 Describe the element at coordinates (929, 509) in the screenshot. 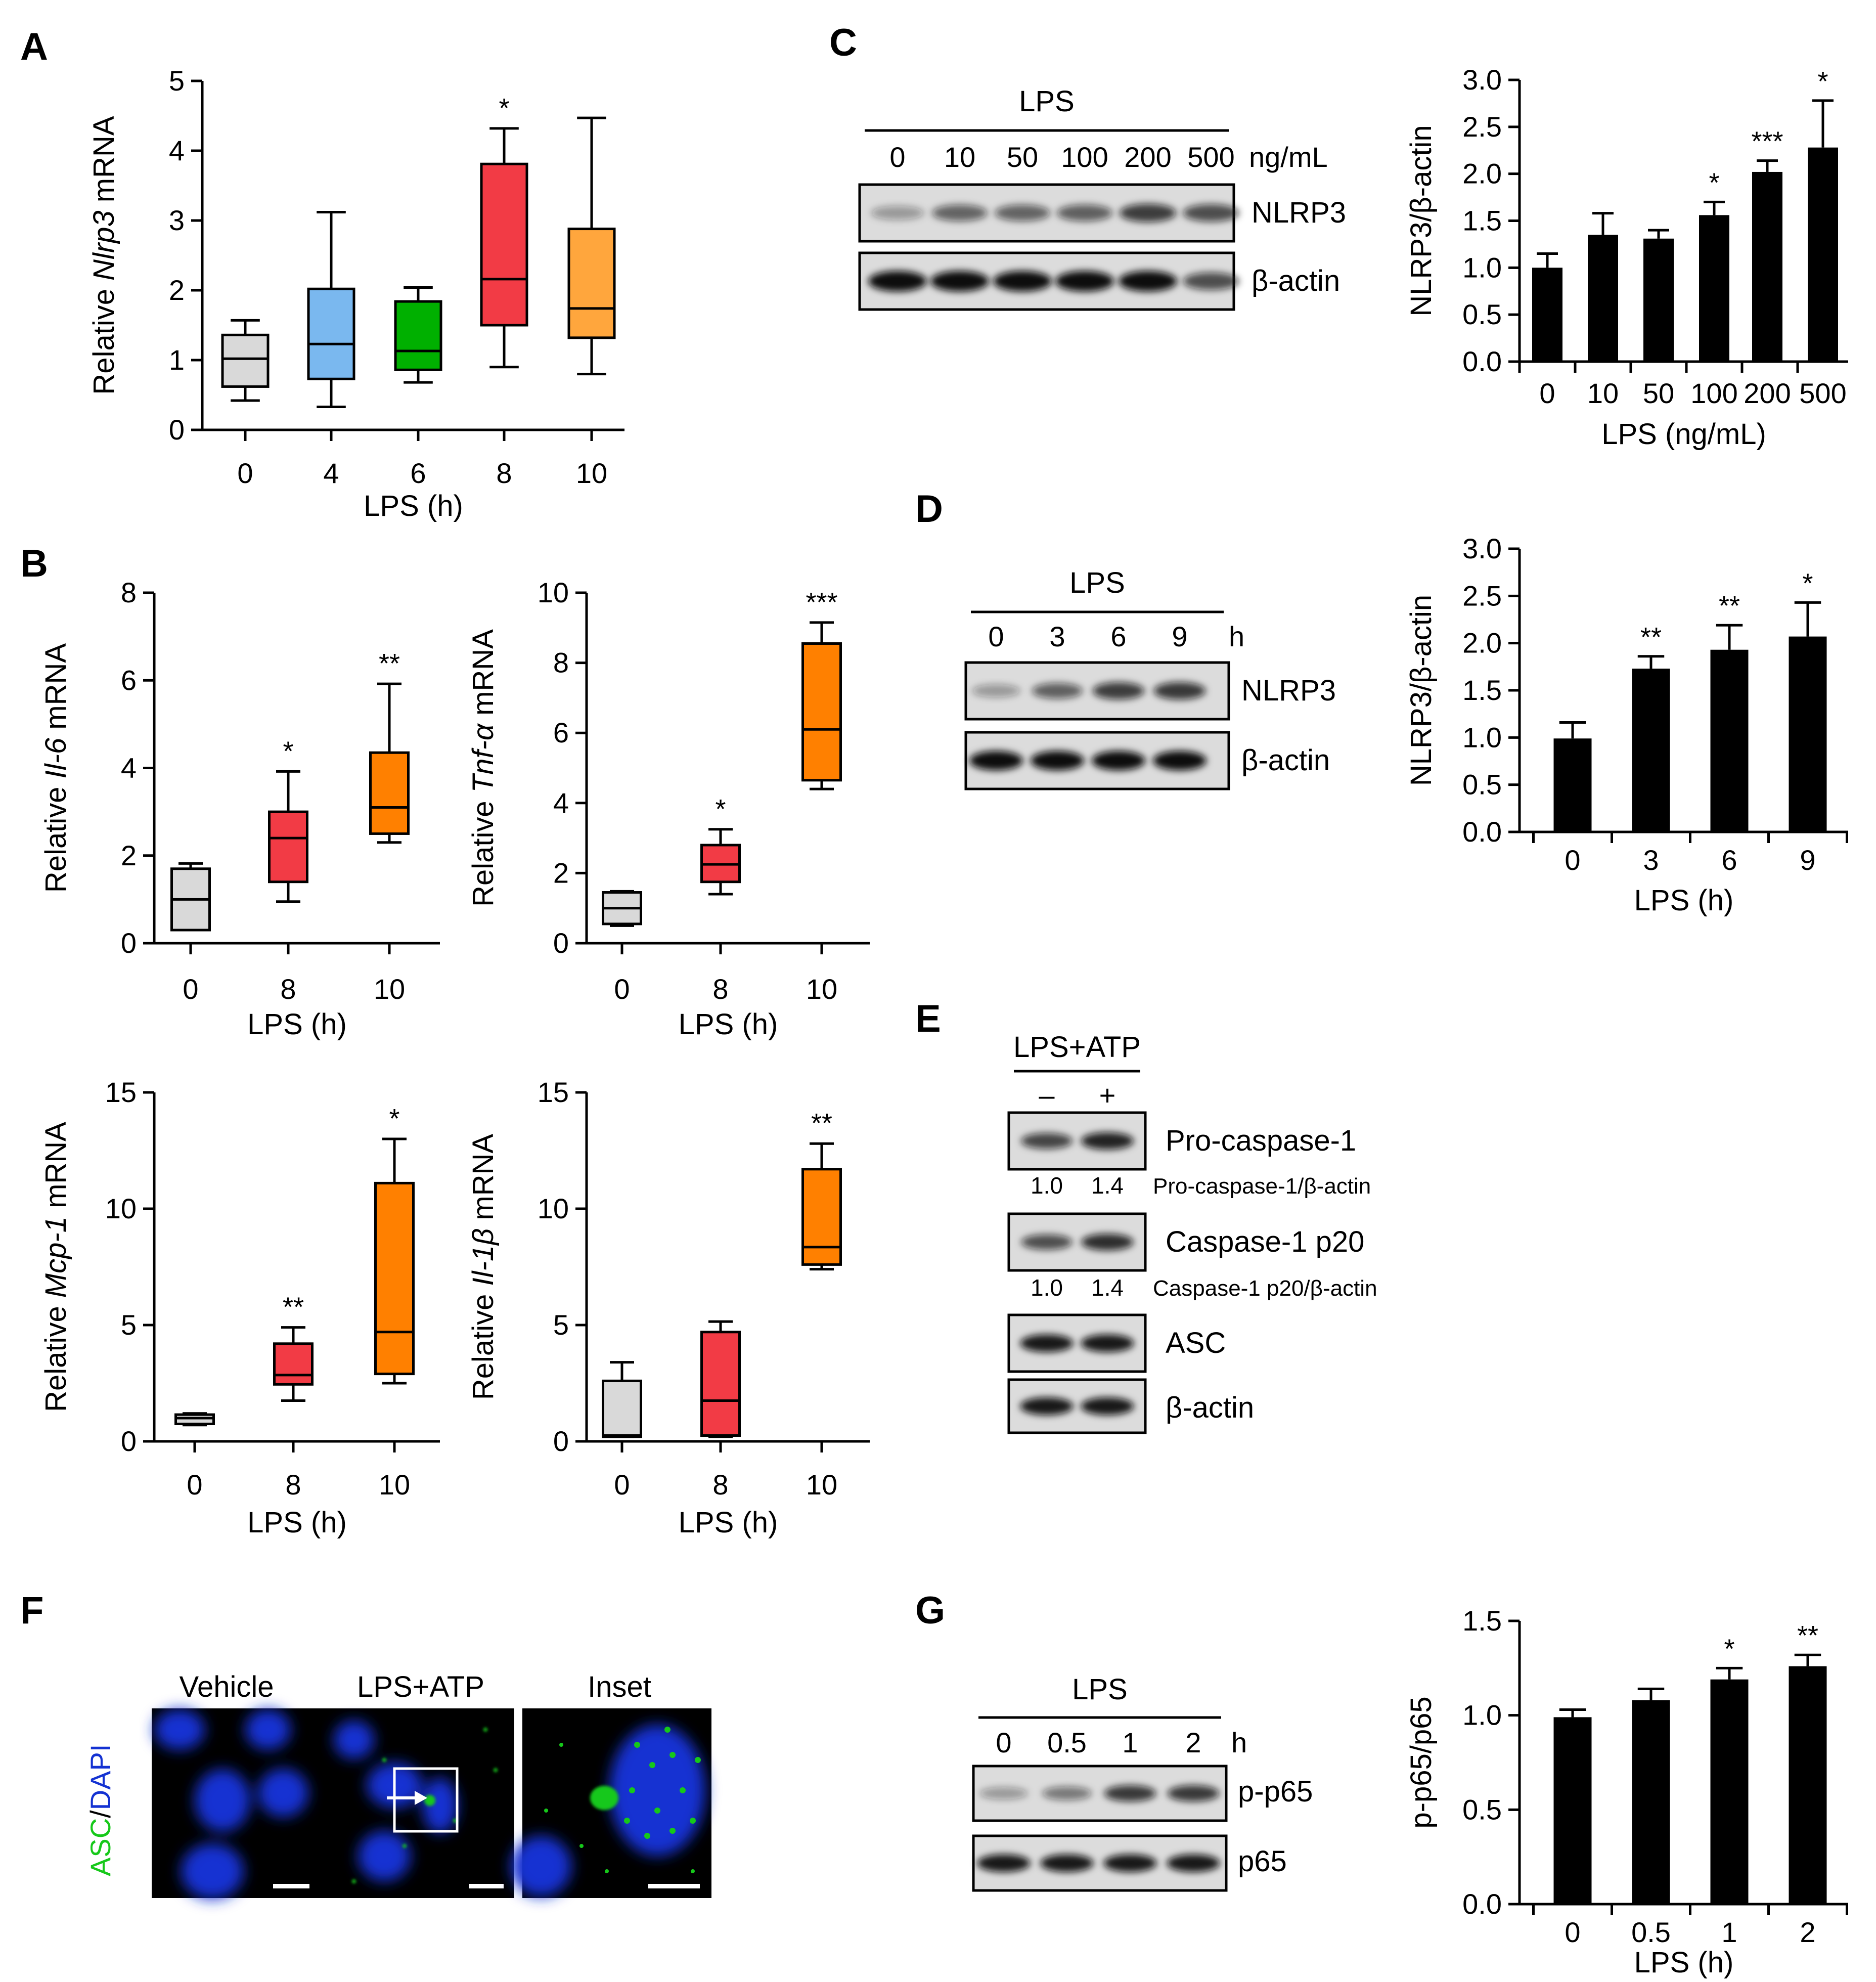

I see `panel-letter-d: D` at that location.